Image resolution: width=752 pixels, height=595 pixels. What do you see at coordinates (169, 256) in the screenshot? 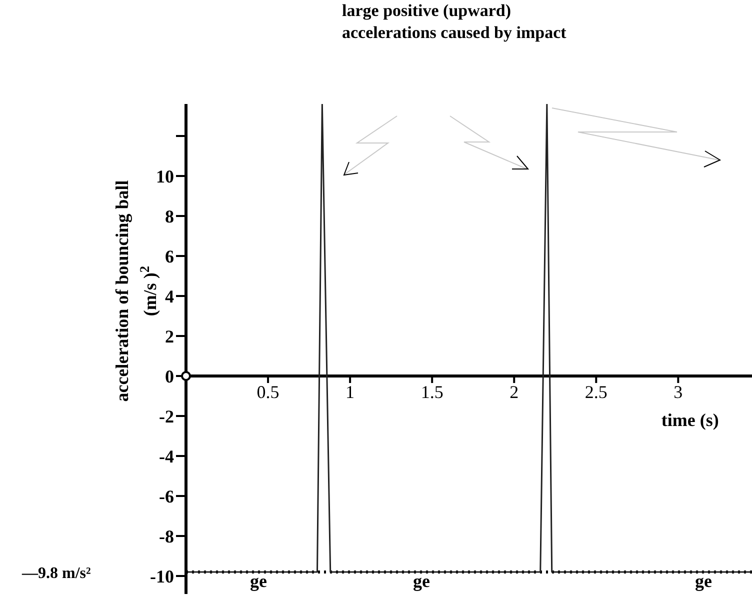
I see `y-tick-label: 6` at bounding box center [169, 256].